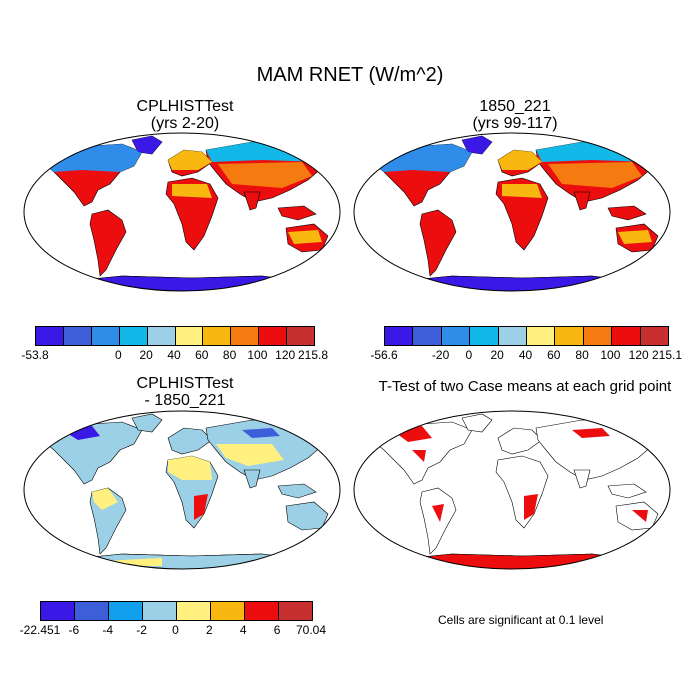 The height and width of the screenshot is (700, 700). I want to click on cb2-tick-label: 80, so click(582, 355).